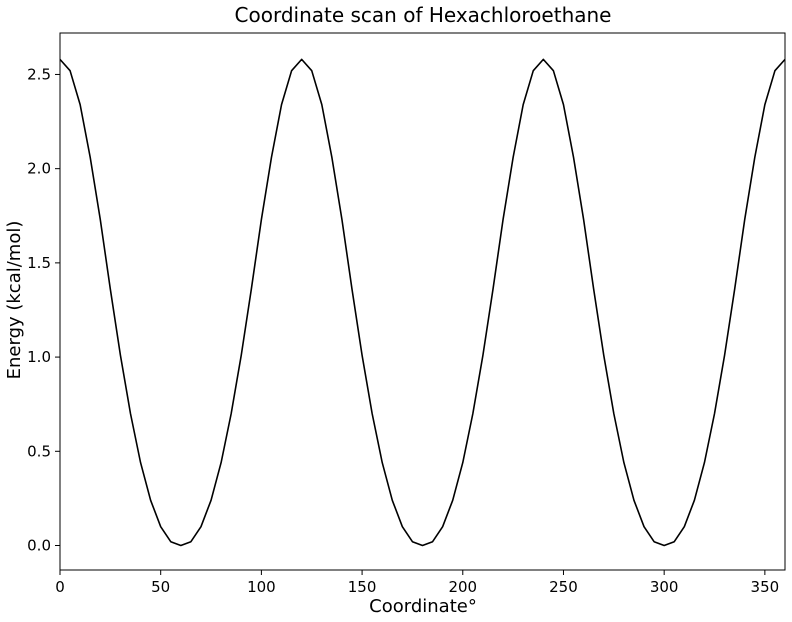 Image resolution: width=792 pixels, height=622 pixels. Describe the element at coordinates (39, 263) in the screenshot. I see `y-tick-label: 1.5` at that location.